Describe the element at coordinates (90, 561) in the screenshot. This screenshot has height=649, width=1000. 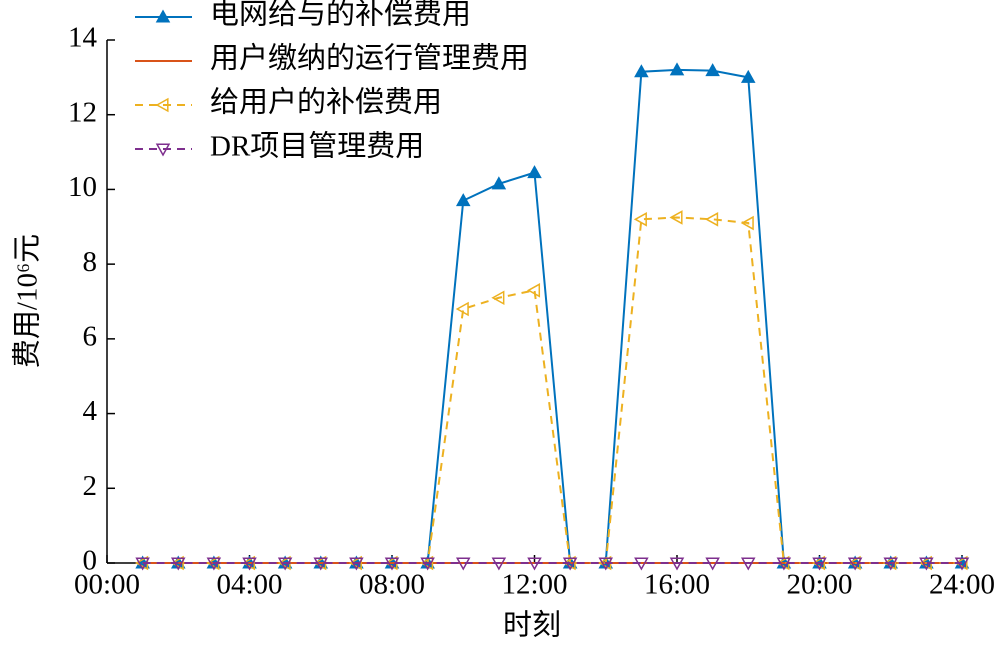
I see `y-tick-label: 0` at that location.